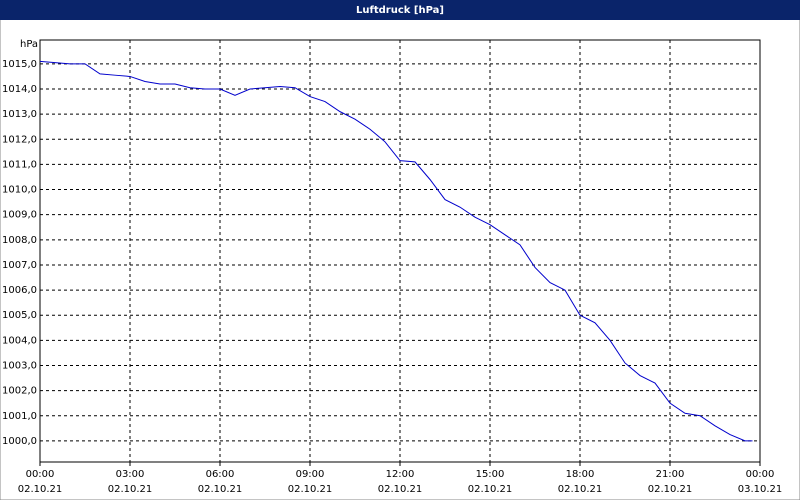  What do you see at coordinates (19, 365) in the screenshot?
I see `y-tick-label: 1003,0` at bounding box center [19, 365].